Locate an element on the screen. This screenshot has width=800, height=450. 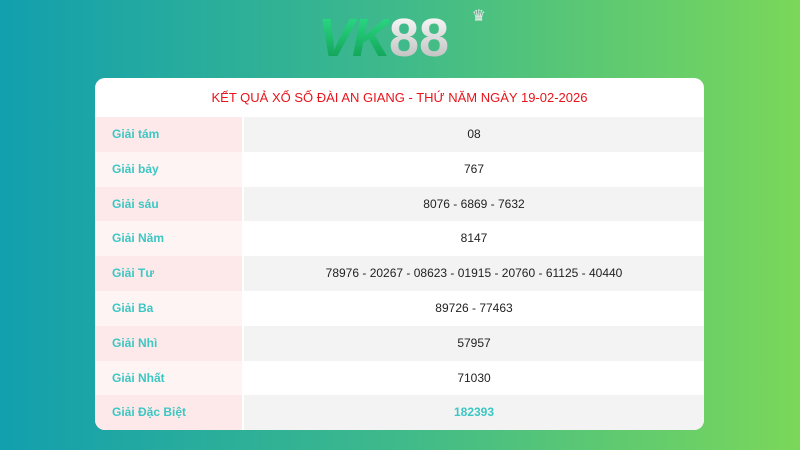
prize-label: Giải Nhất is located at coordinates (169, 378).